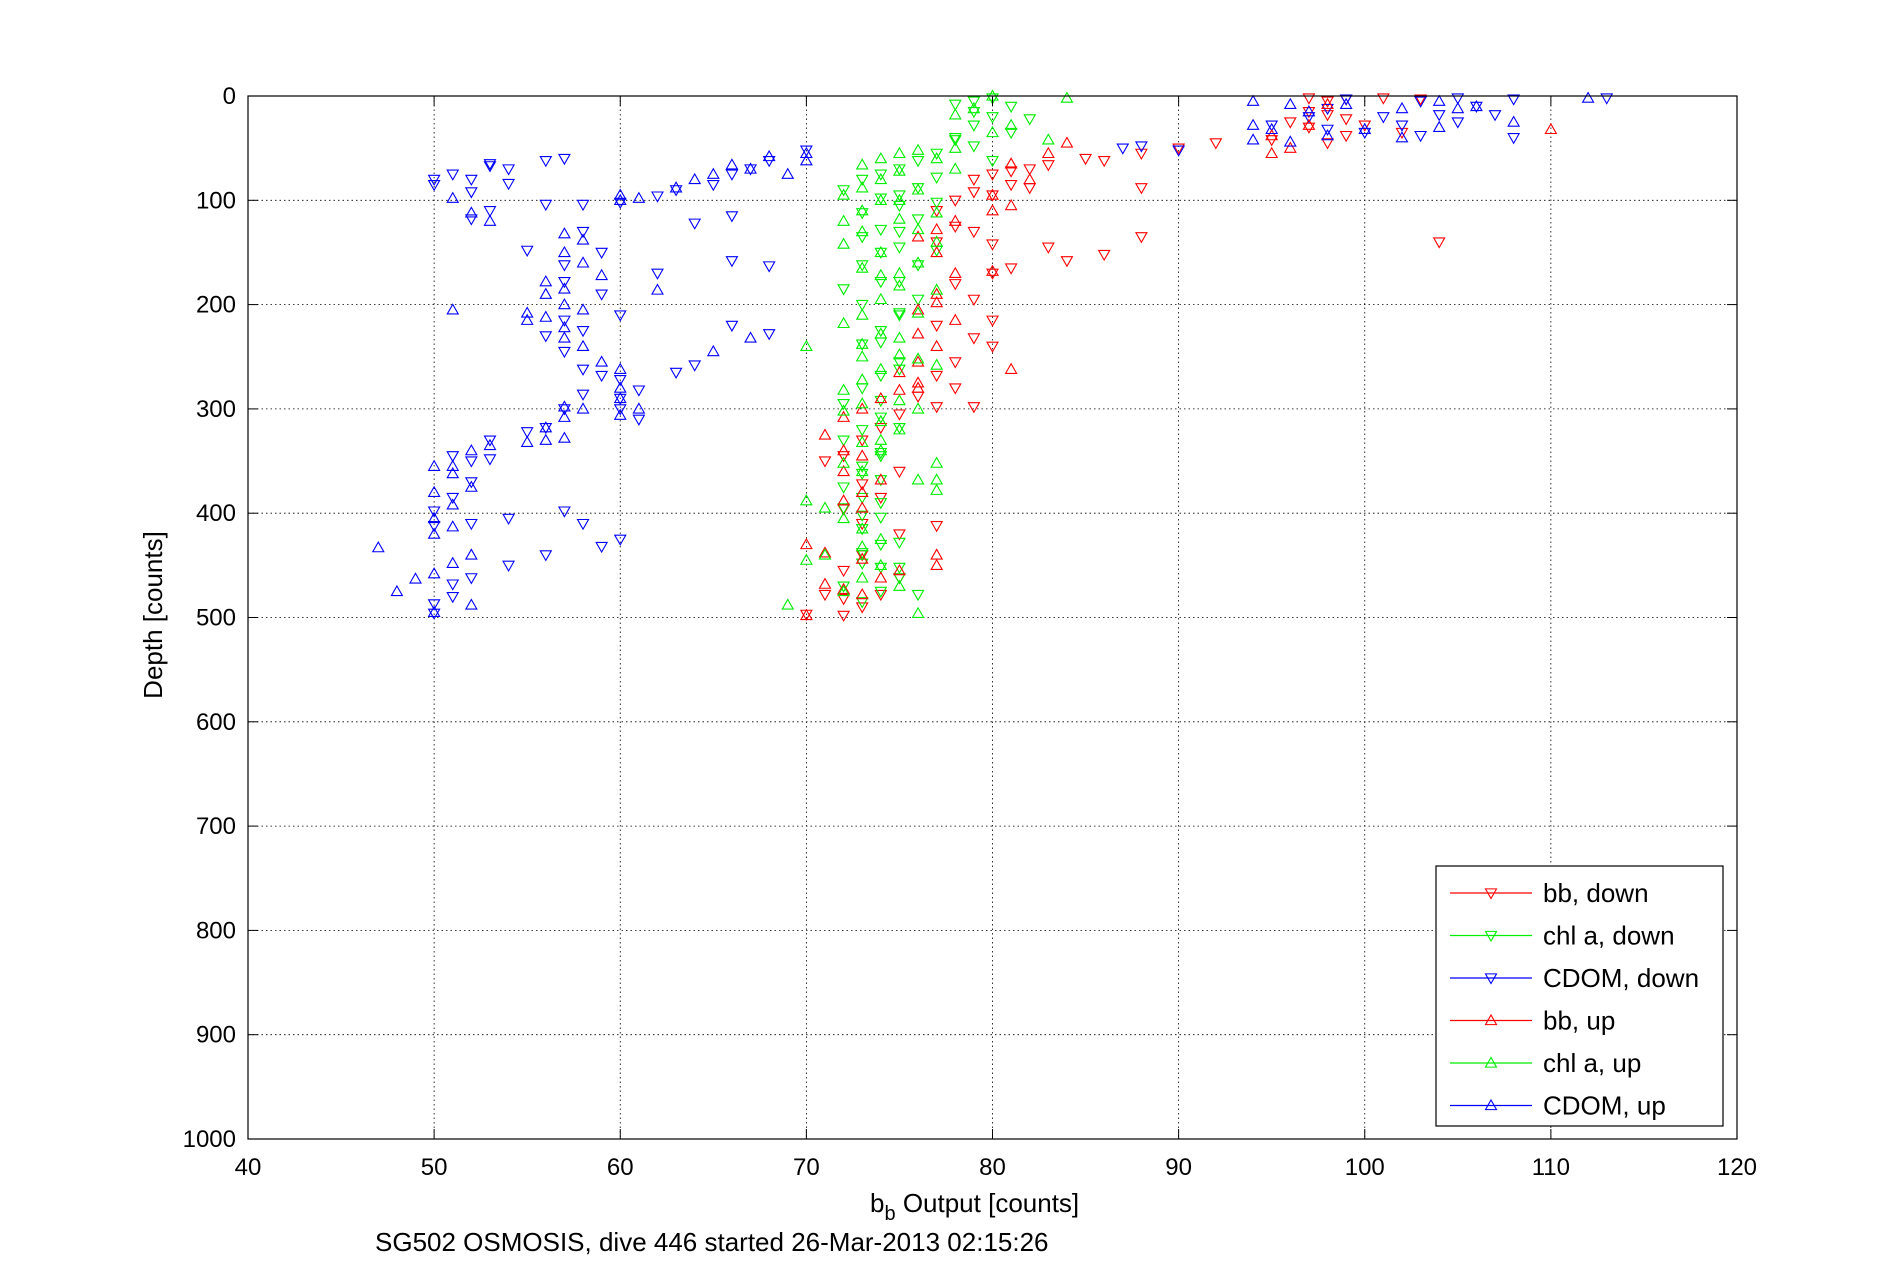 This screenshot has height=1262, width=1891. I want to click on y-tick-label: 300, so click(216, 409).